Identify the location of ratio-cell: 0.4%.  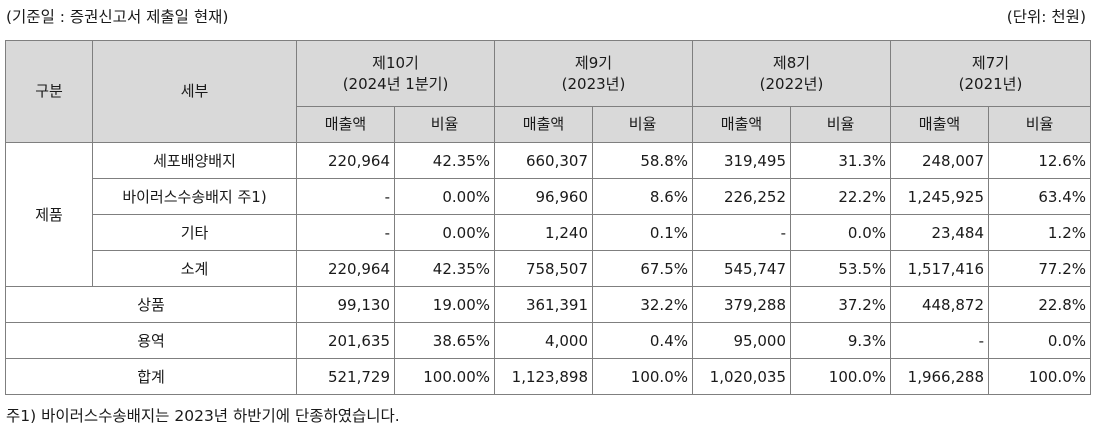
(642, 340).